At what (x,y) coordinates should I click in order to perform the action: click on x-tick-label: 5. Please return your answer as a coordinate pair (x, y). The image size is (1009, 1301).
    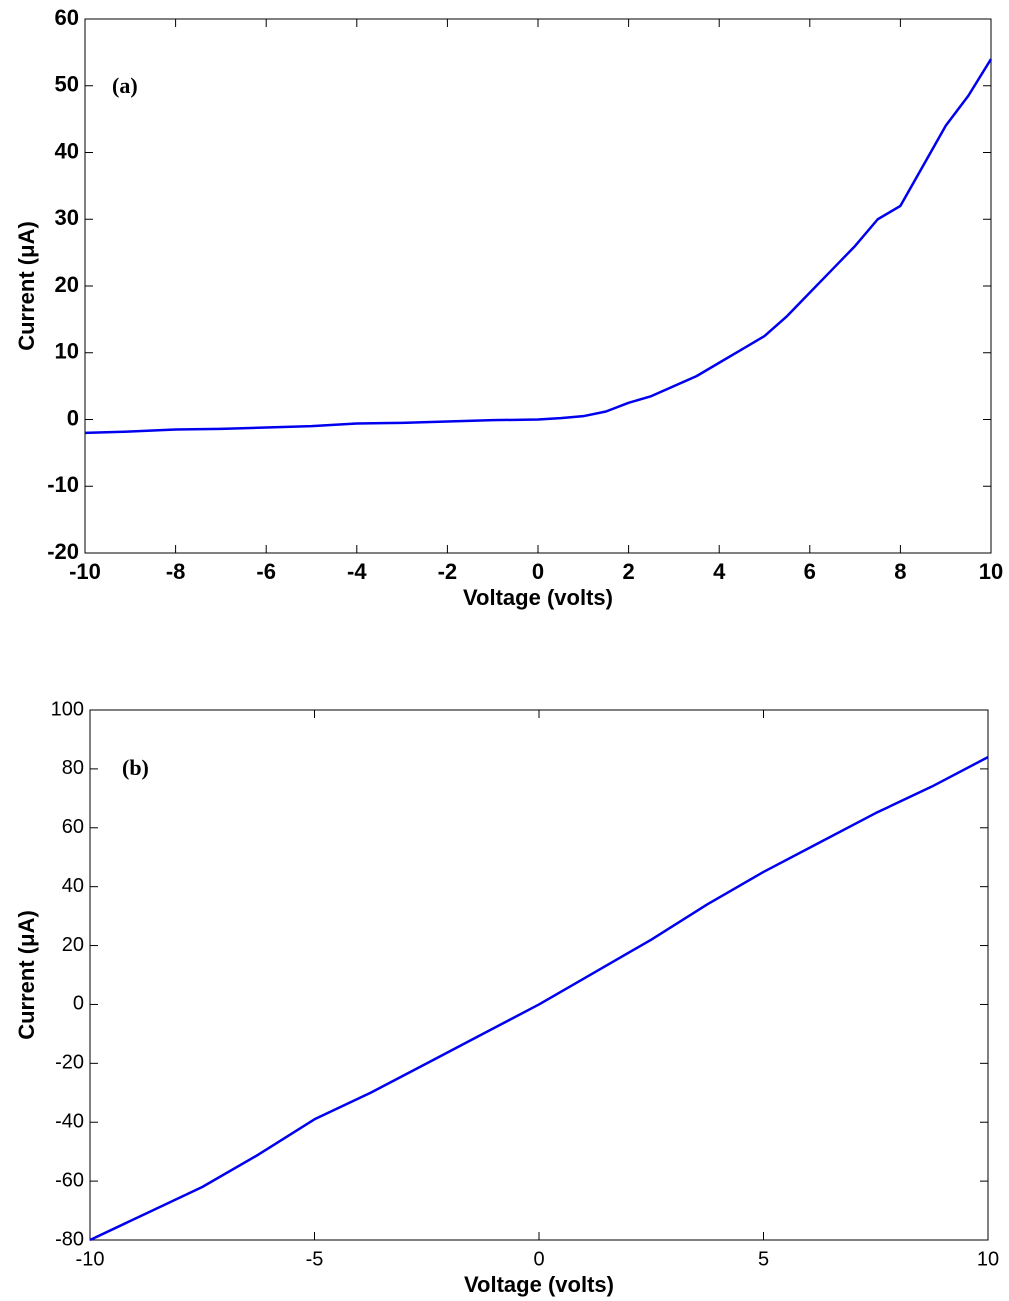
    Looking at the image, I should click on (763, 1259).